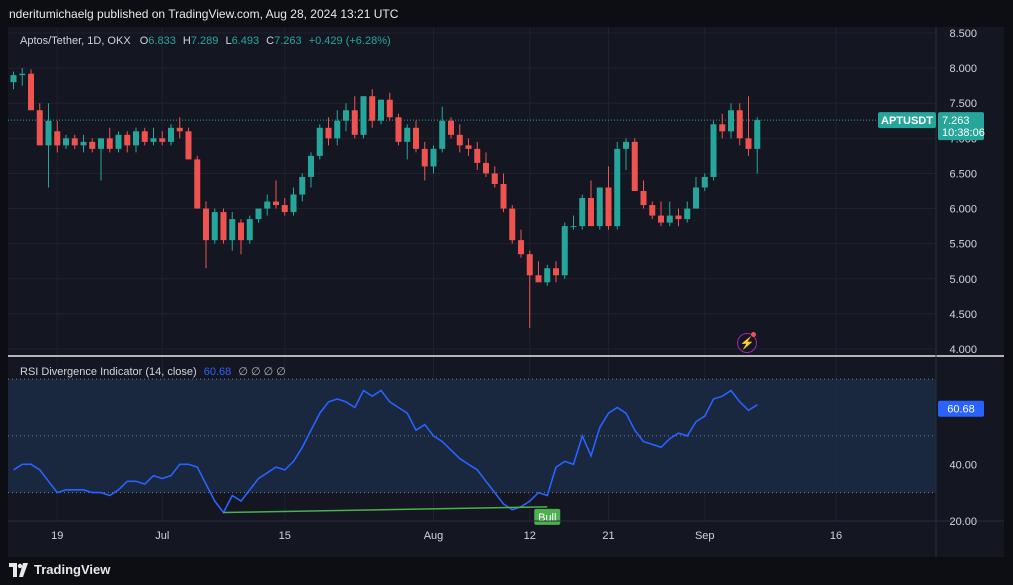 Image resolution: width=1013 pixels, height=585 pixels. Describe the element at coordinates (108, 372) in the screenshot. I see `rsi-name: RSI Divergence Indicator (14, close)` at that location.